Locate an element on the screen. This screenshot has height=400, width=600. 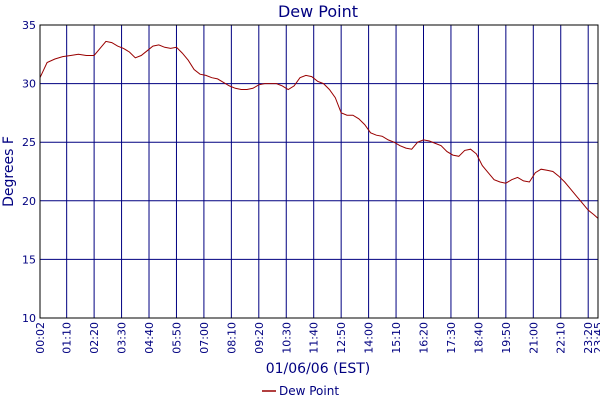
y-tick-label: 20 is located at coordinates (29, 201).